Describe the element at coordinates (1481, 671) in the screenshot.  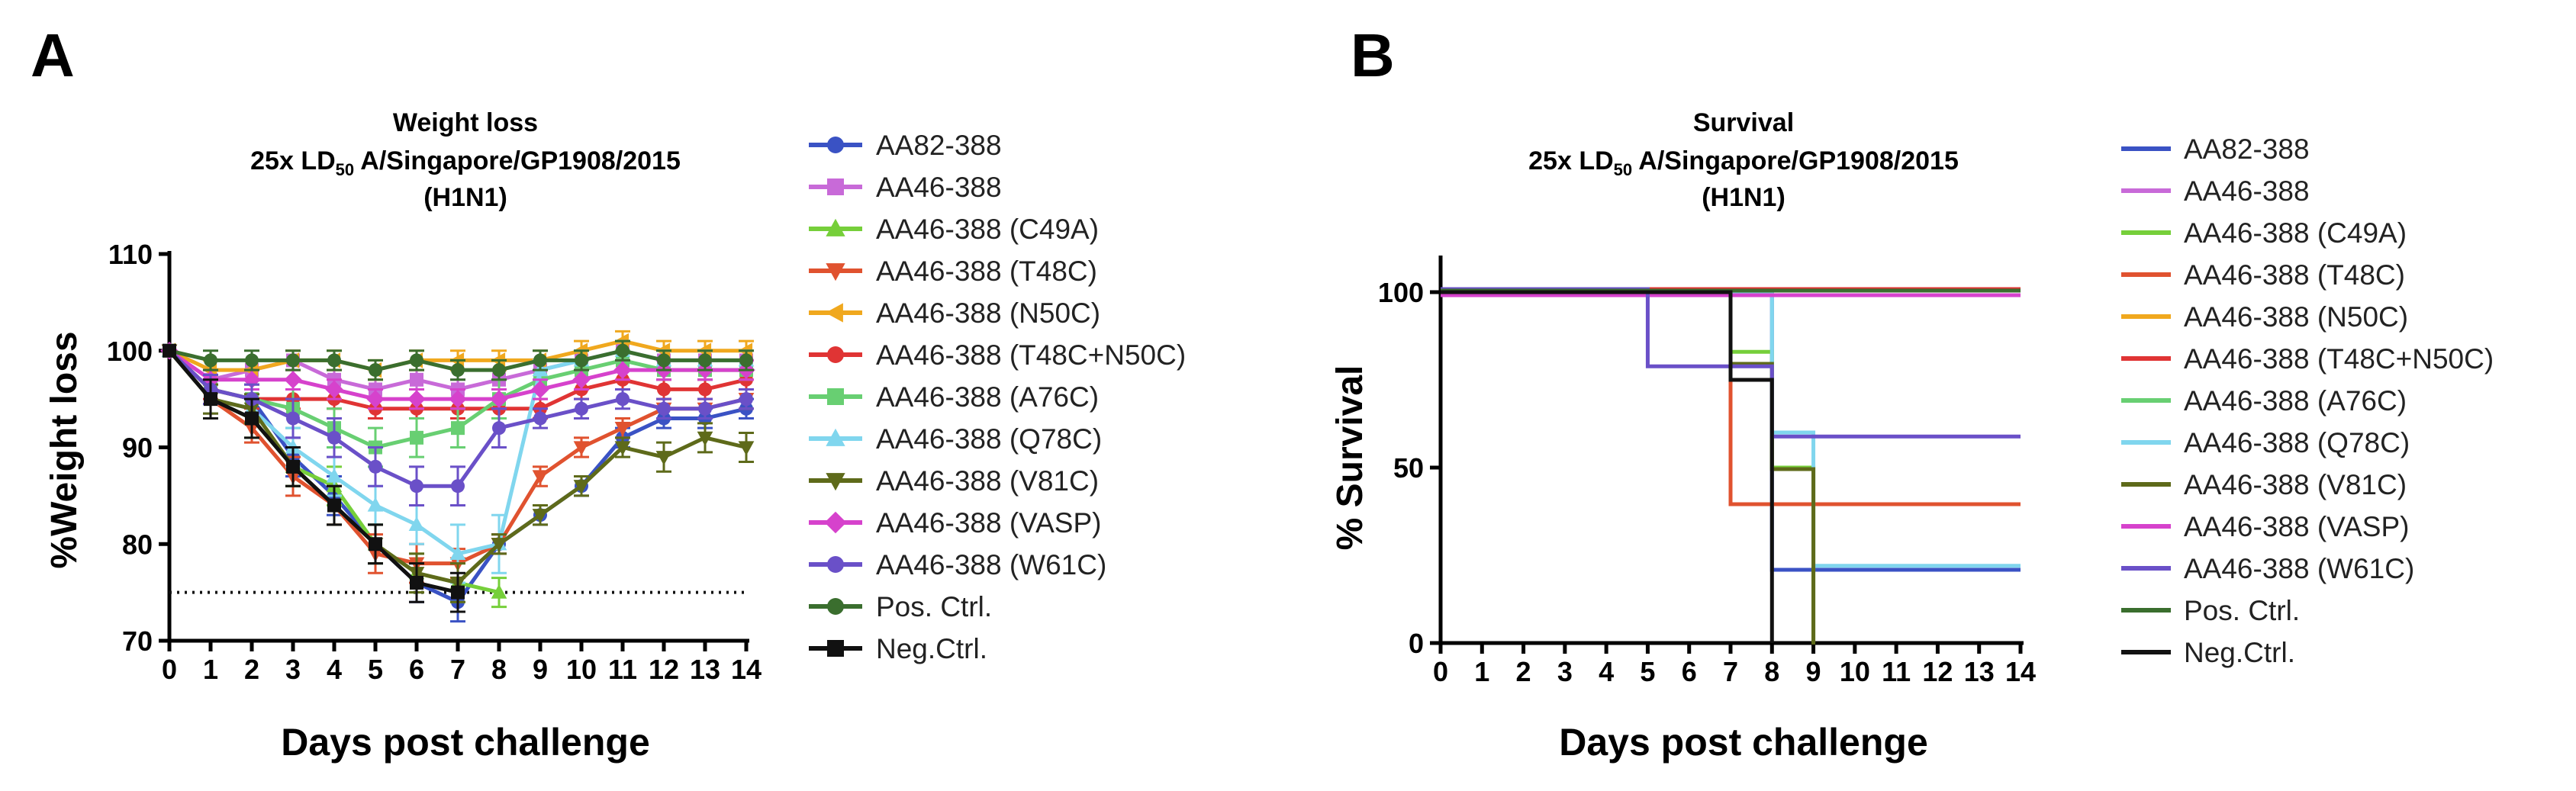
I see `chart-b-x-tick-label: 1` at that location.